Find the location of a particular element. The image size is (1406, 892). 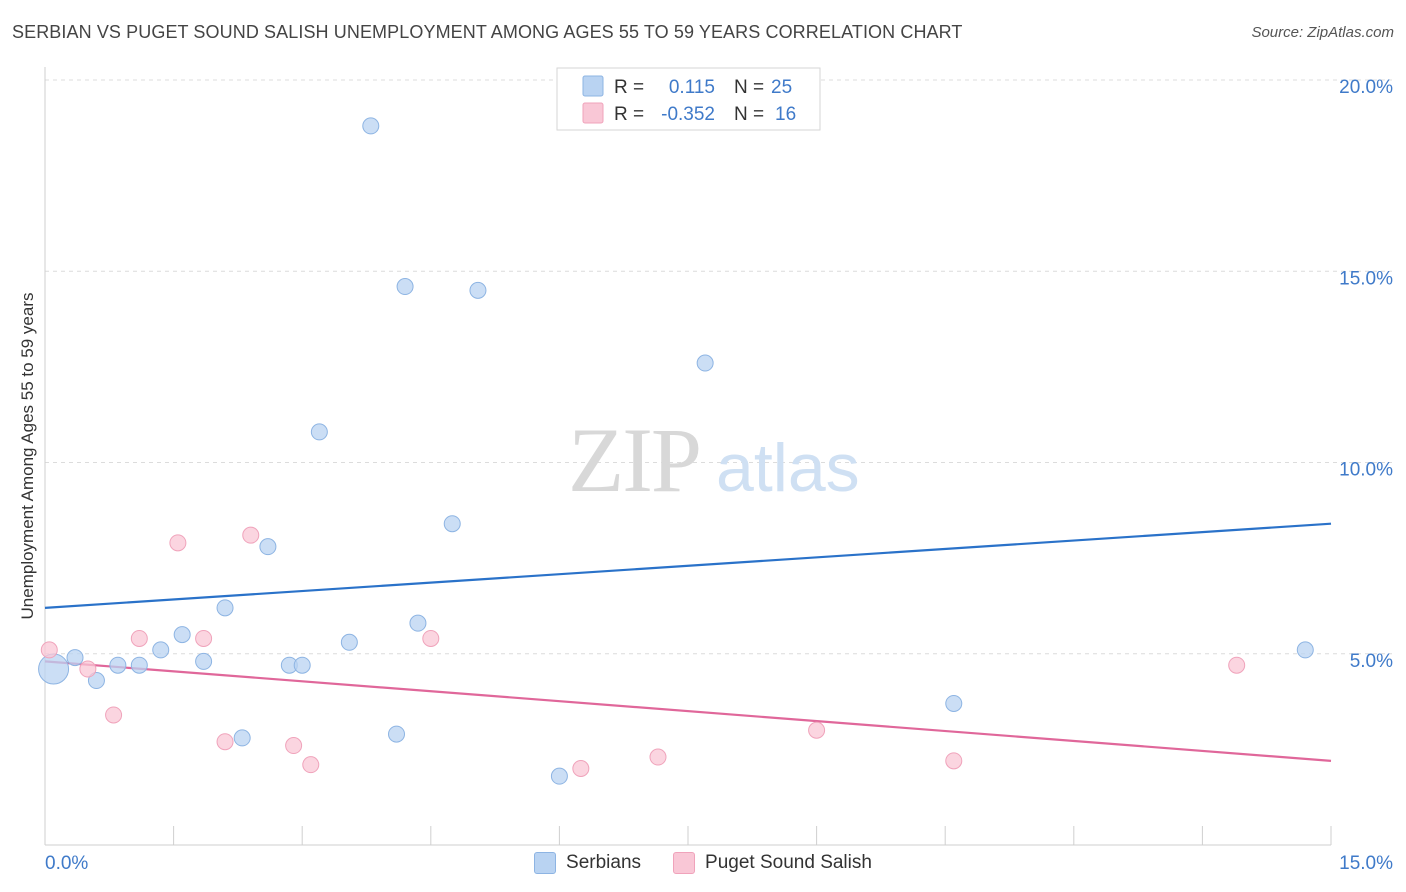

legend-item-serbians: Serbians is located at coordinates (587, 863).